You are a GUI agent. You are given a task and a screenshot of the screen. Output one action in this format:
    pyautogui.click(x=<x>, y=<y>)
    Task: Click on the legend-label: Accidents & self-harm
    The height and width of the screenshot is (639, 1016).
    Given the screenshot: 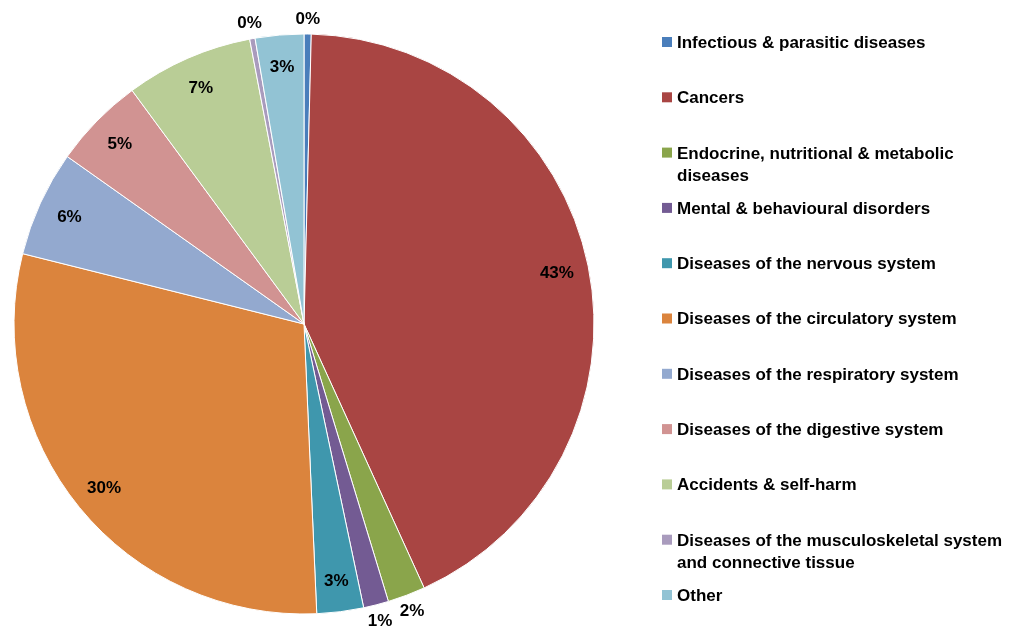 What is the action you would take?
    pyautogui.click(x=767, y=485)
    